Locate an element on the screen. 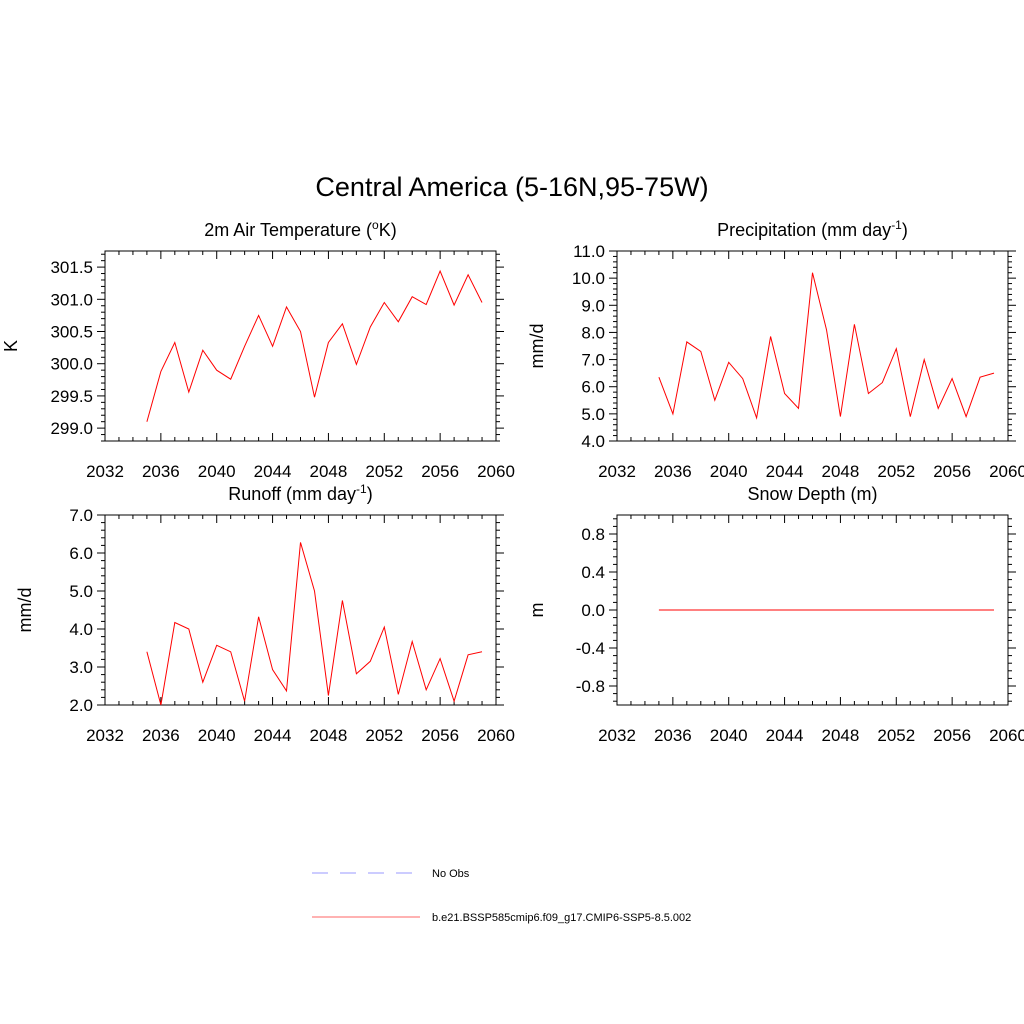 Image resolution: width=1024 pixels, height=1024 pixels. runoff-xtick-label-2056: 2056 is located at coordinates (440, 735).